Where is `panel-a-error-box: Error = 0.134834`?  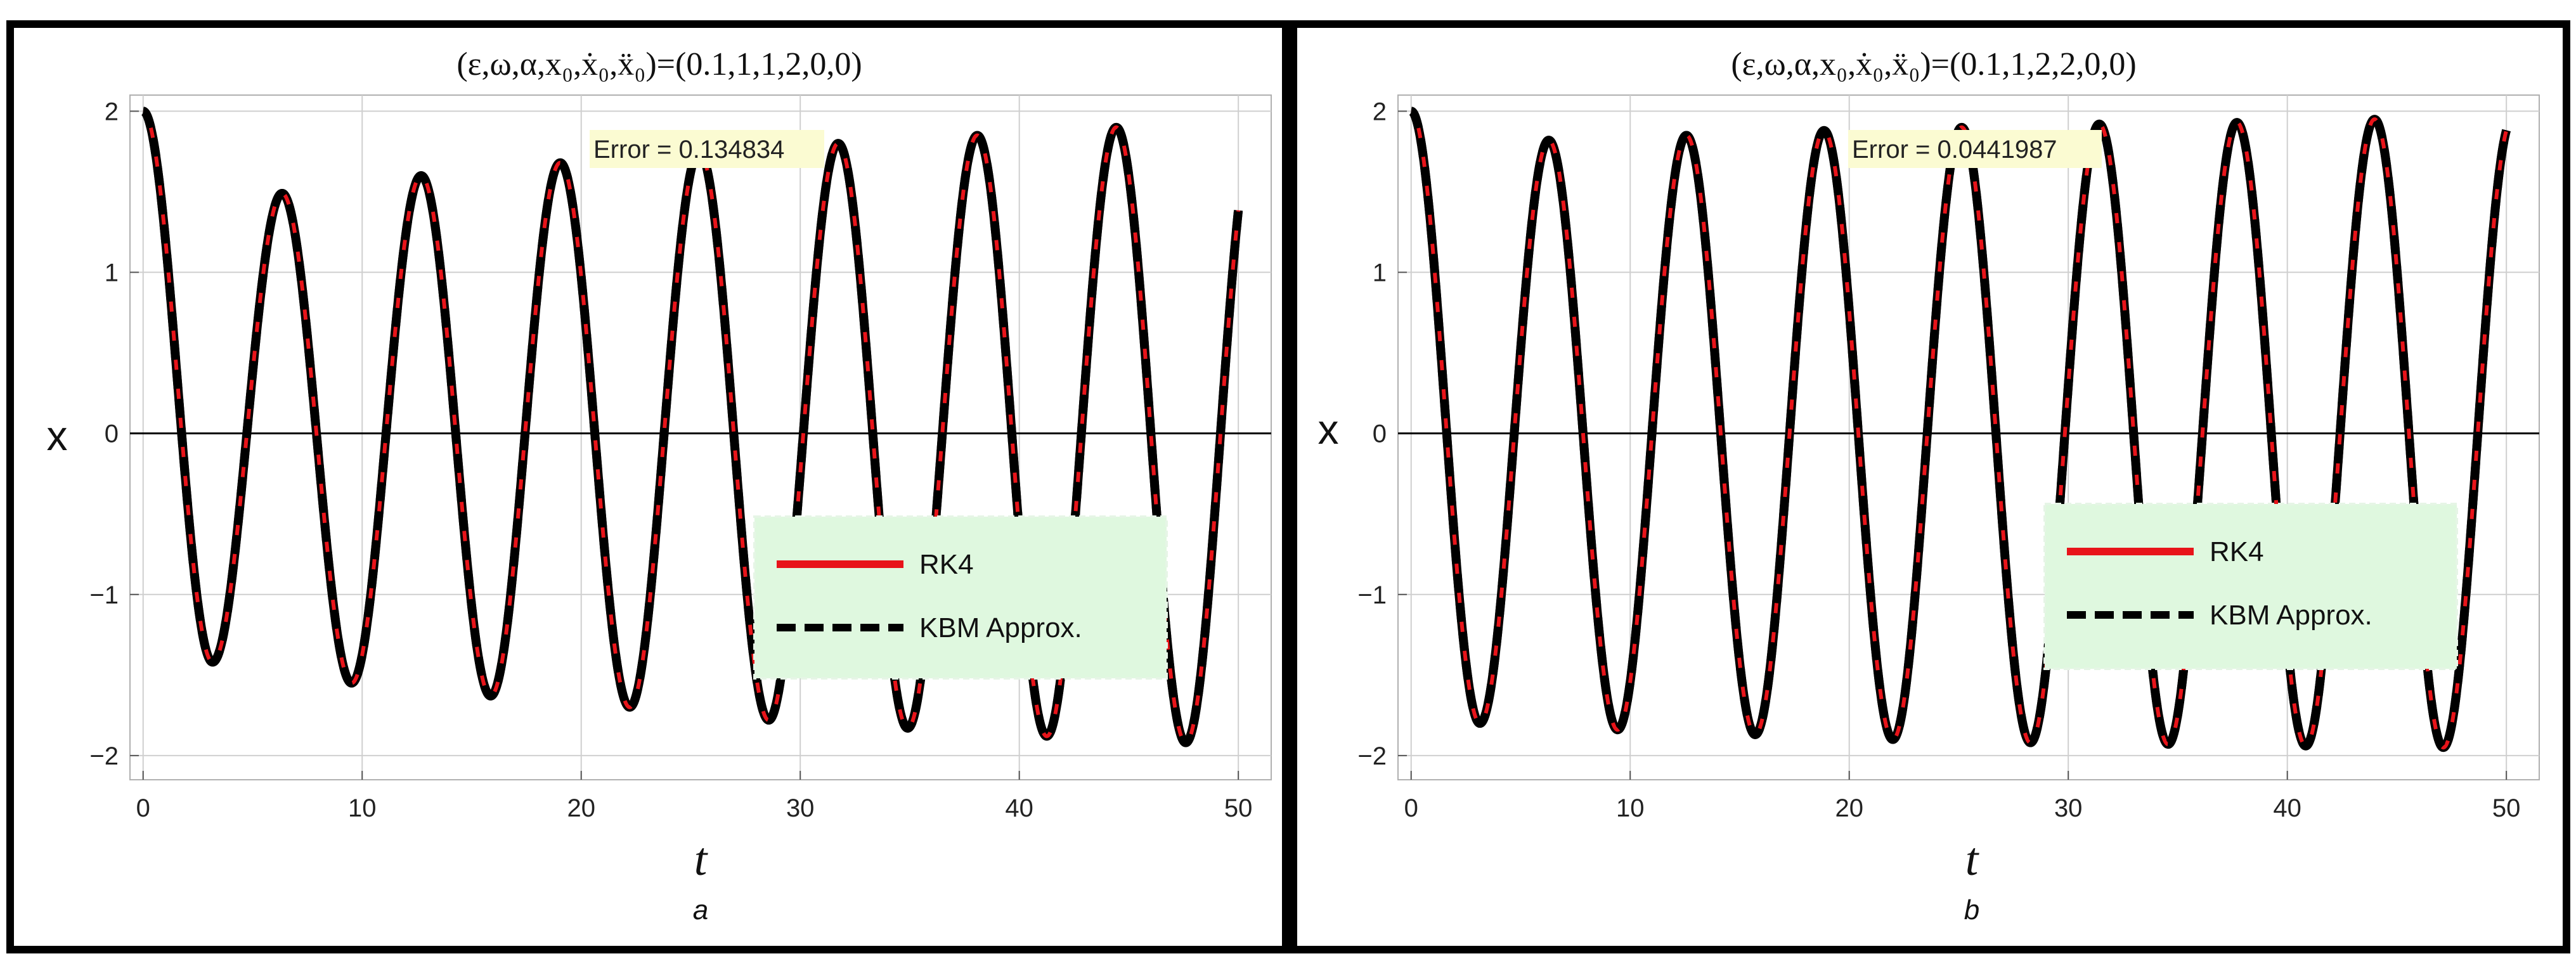
panel-a-error-box: Error = 0.134834 is located at coordinates (707, 149).